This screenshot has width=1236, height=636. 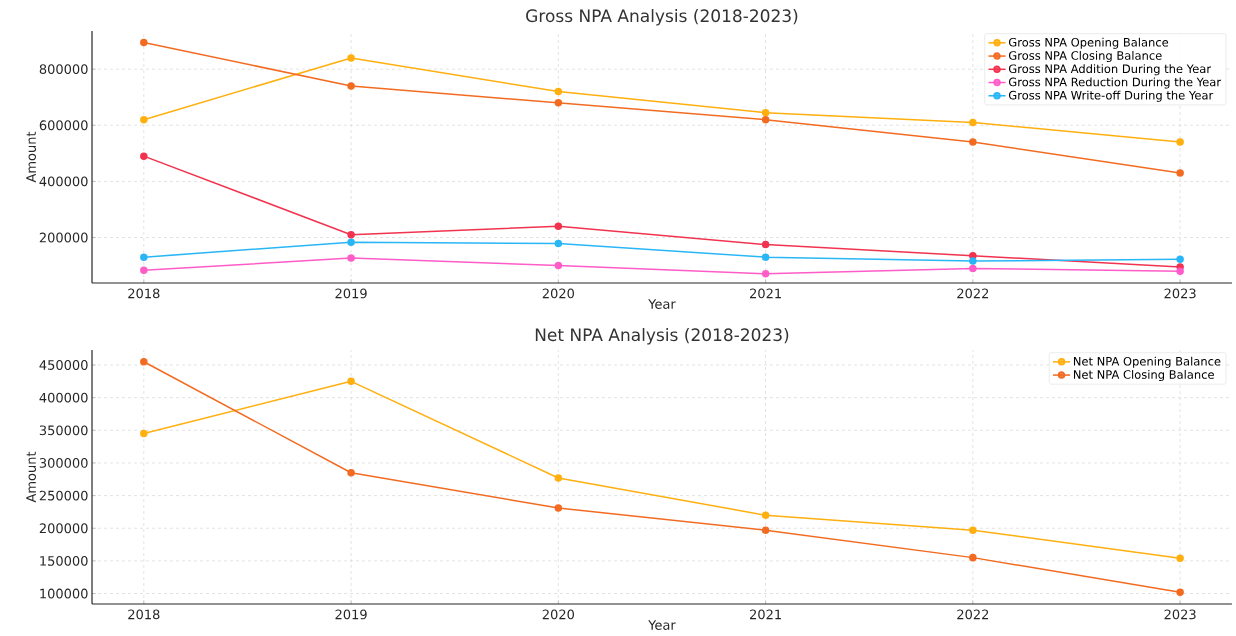 What do you see at coordinates (63, 365) in the screenshot?
I see `y-tick-label: 450000` at bounding box center [63, 365].